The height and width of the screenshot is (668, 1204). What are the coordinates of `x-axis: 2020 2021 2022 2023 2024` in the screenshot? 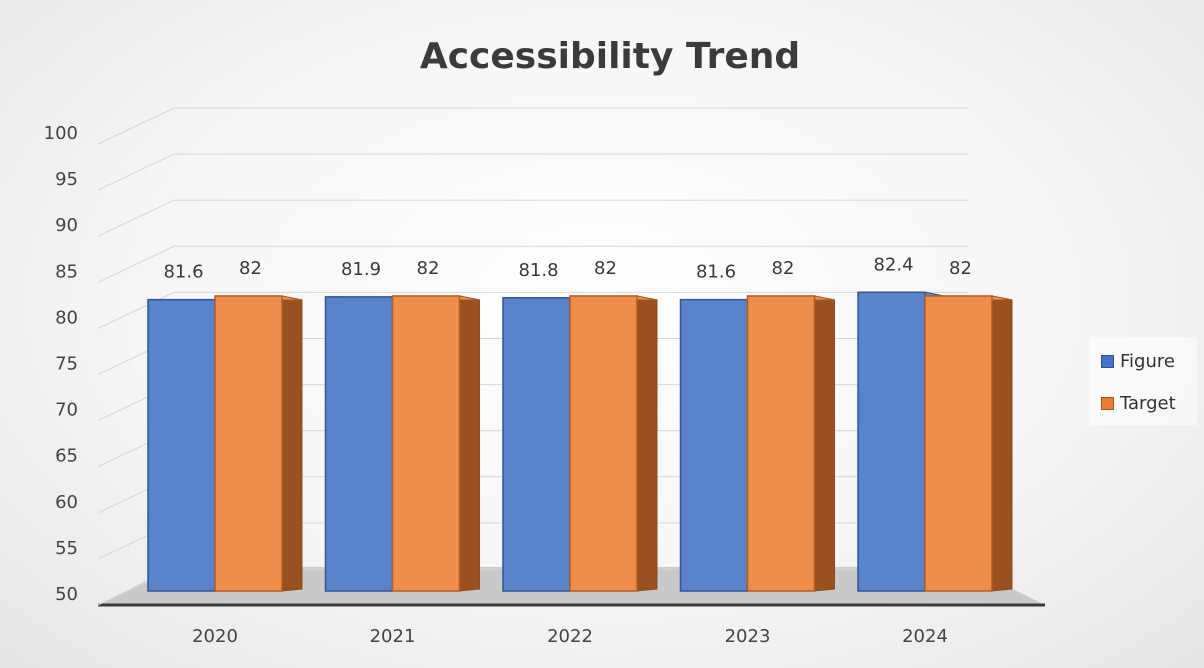 It's located at (570, 636).